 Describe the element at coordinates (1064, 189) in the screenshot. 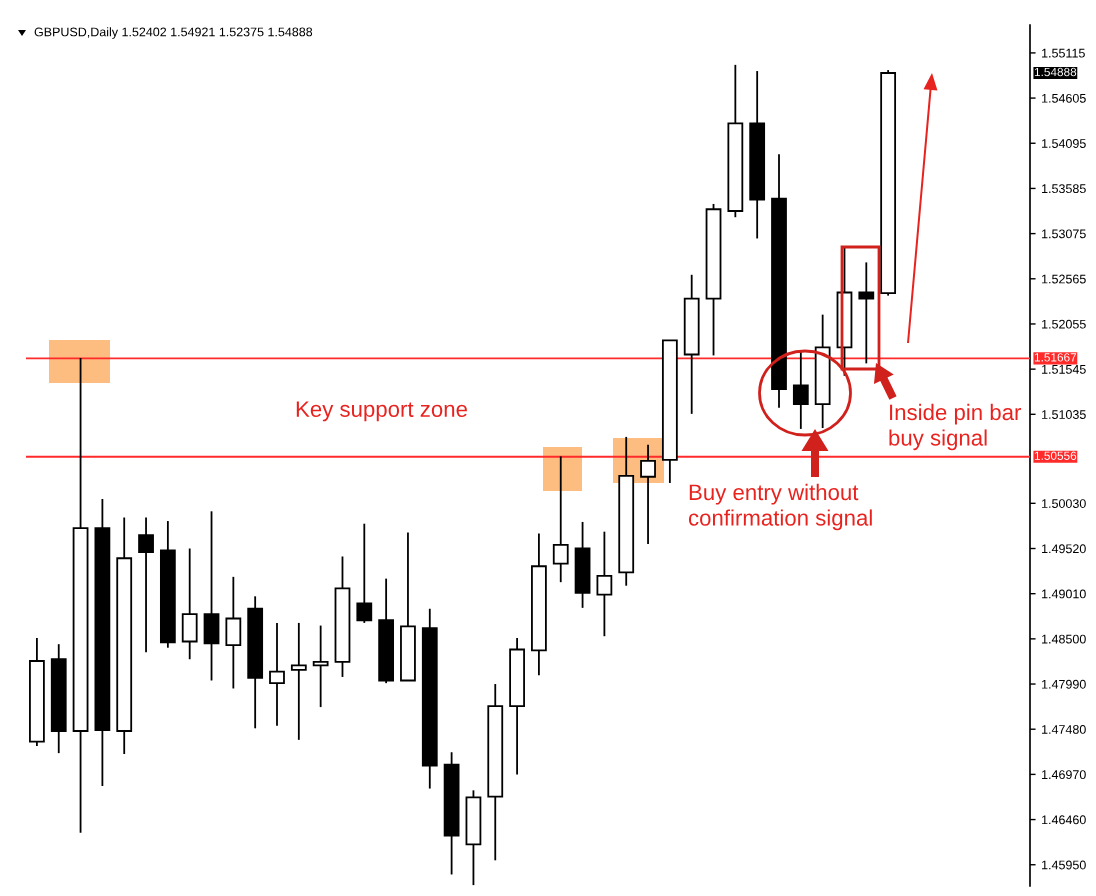

I see `y-tick-label: 1.53585` at that location.